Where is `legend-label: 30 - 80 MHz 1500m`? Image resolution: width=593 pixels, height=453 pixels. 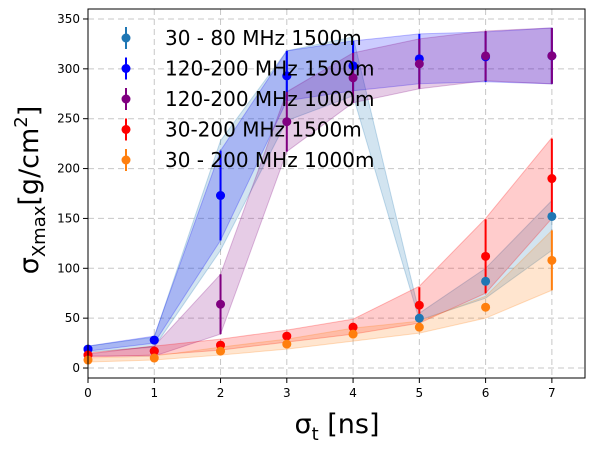
legend-label: 30 - 80 MHz 1500m is located at coordinates (263, 38).